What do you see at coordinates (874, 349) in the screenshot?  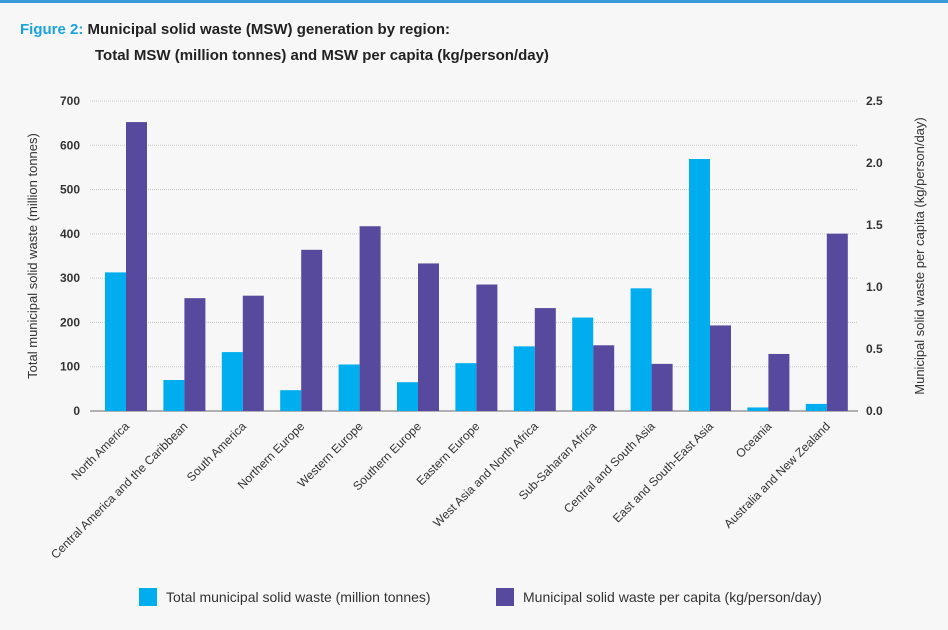 I see `y2-tick-label: 0.5` at bounding box center [874, 349].